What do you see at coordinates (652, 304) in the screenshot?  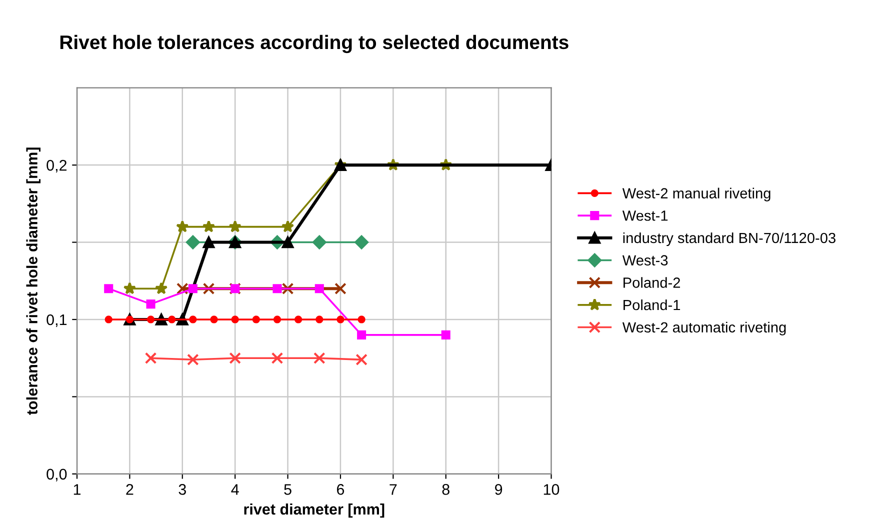 I see `legend-label: Poland-1` at bounding box center [652, 304].